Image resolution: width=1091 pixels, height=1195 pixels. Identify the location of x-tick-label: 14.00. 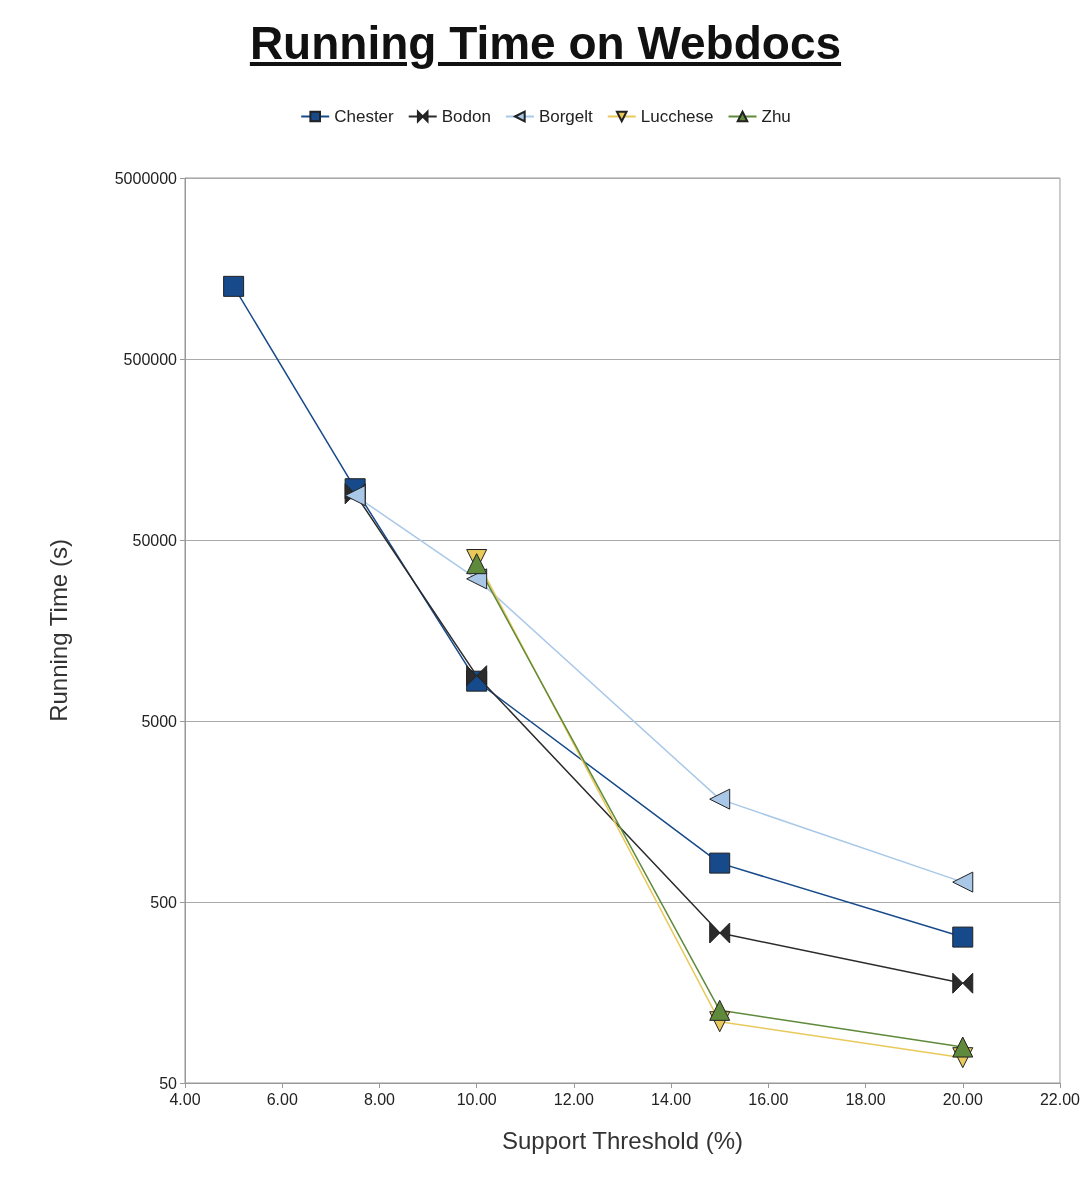
(671, 1099).